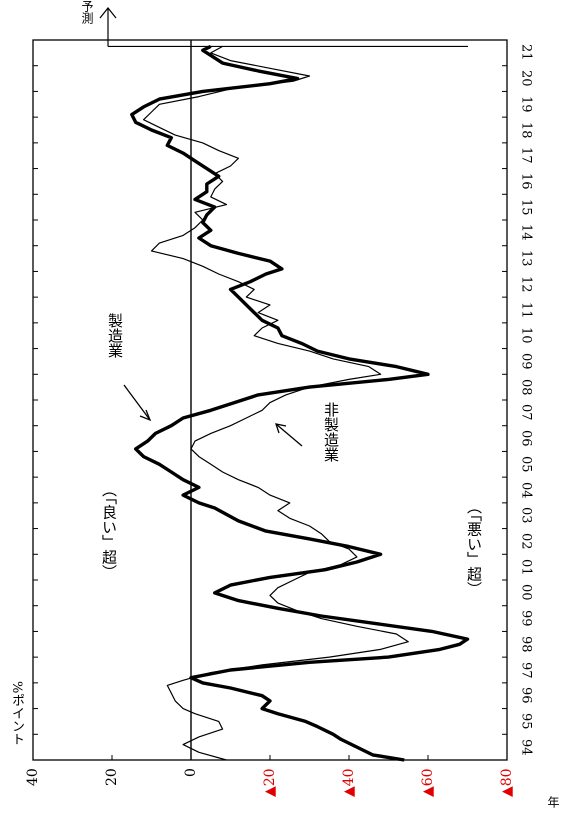 Image resolution: width=565 pixels, height=820 pixels. What do you see at coordinates (526, 747) in the screenshot?
I see `x-tick-label: 94` at bounding box center [526, 747].